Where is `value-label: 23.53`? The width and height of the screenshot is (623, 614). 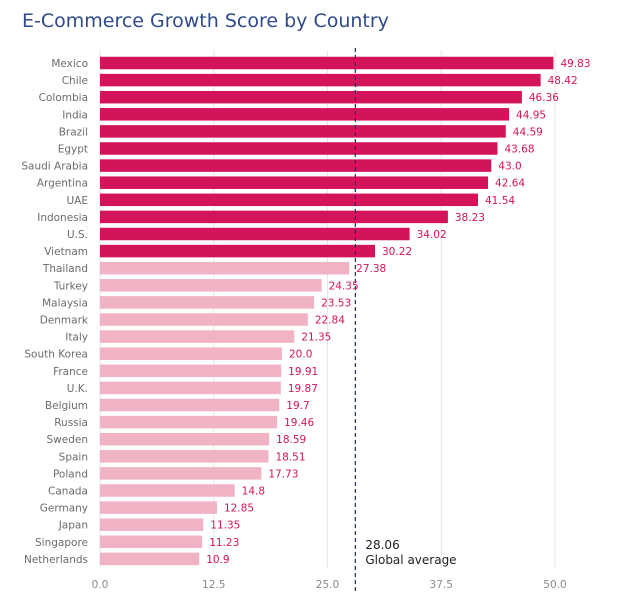
value-label: 23.53 is located at coordinates (336, 303).